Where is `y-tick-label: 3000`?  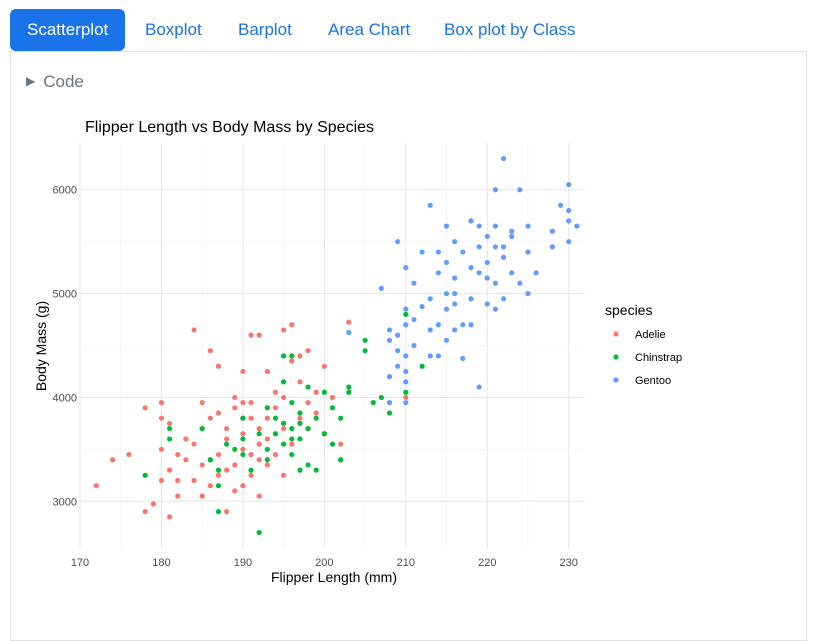 y-tick-label: 3000 is located at coordinates (65, 502).